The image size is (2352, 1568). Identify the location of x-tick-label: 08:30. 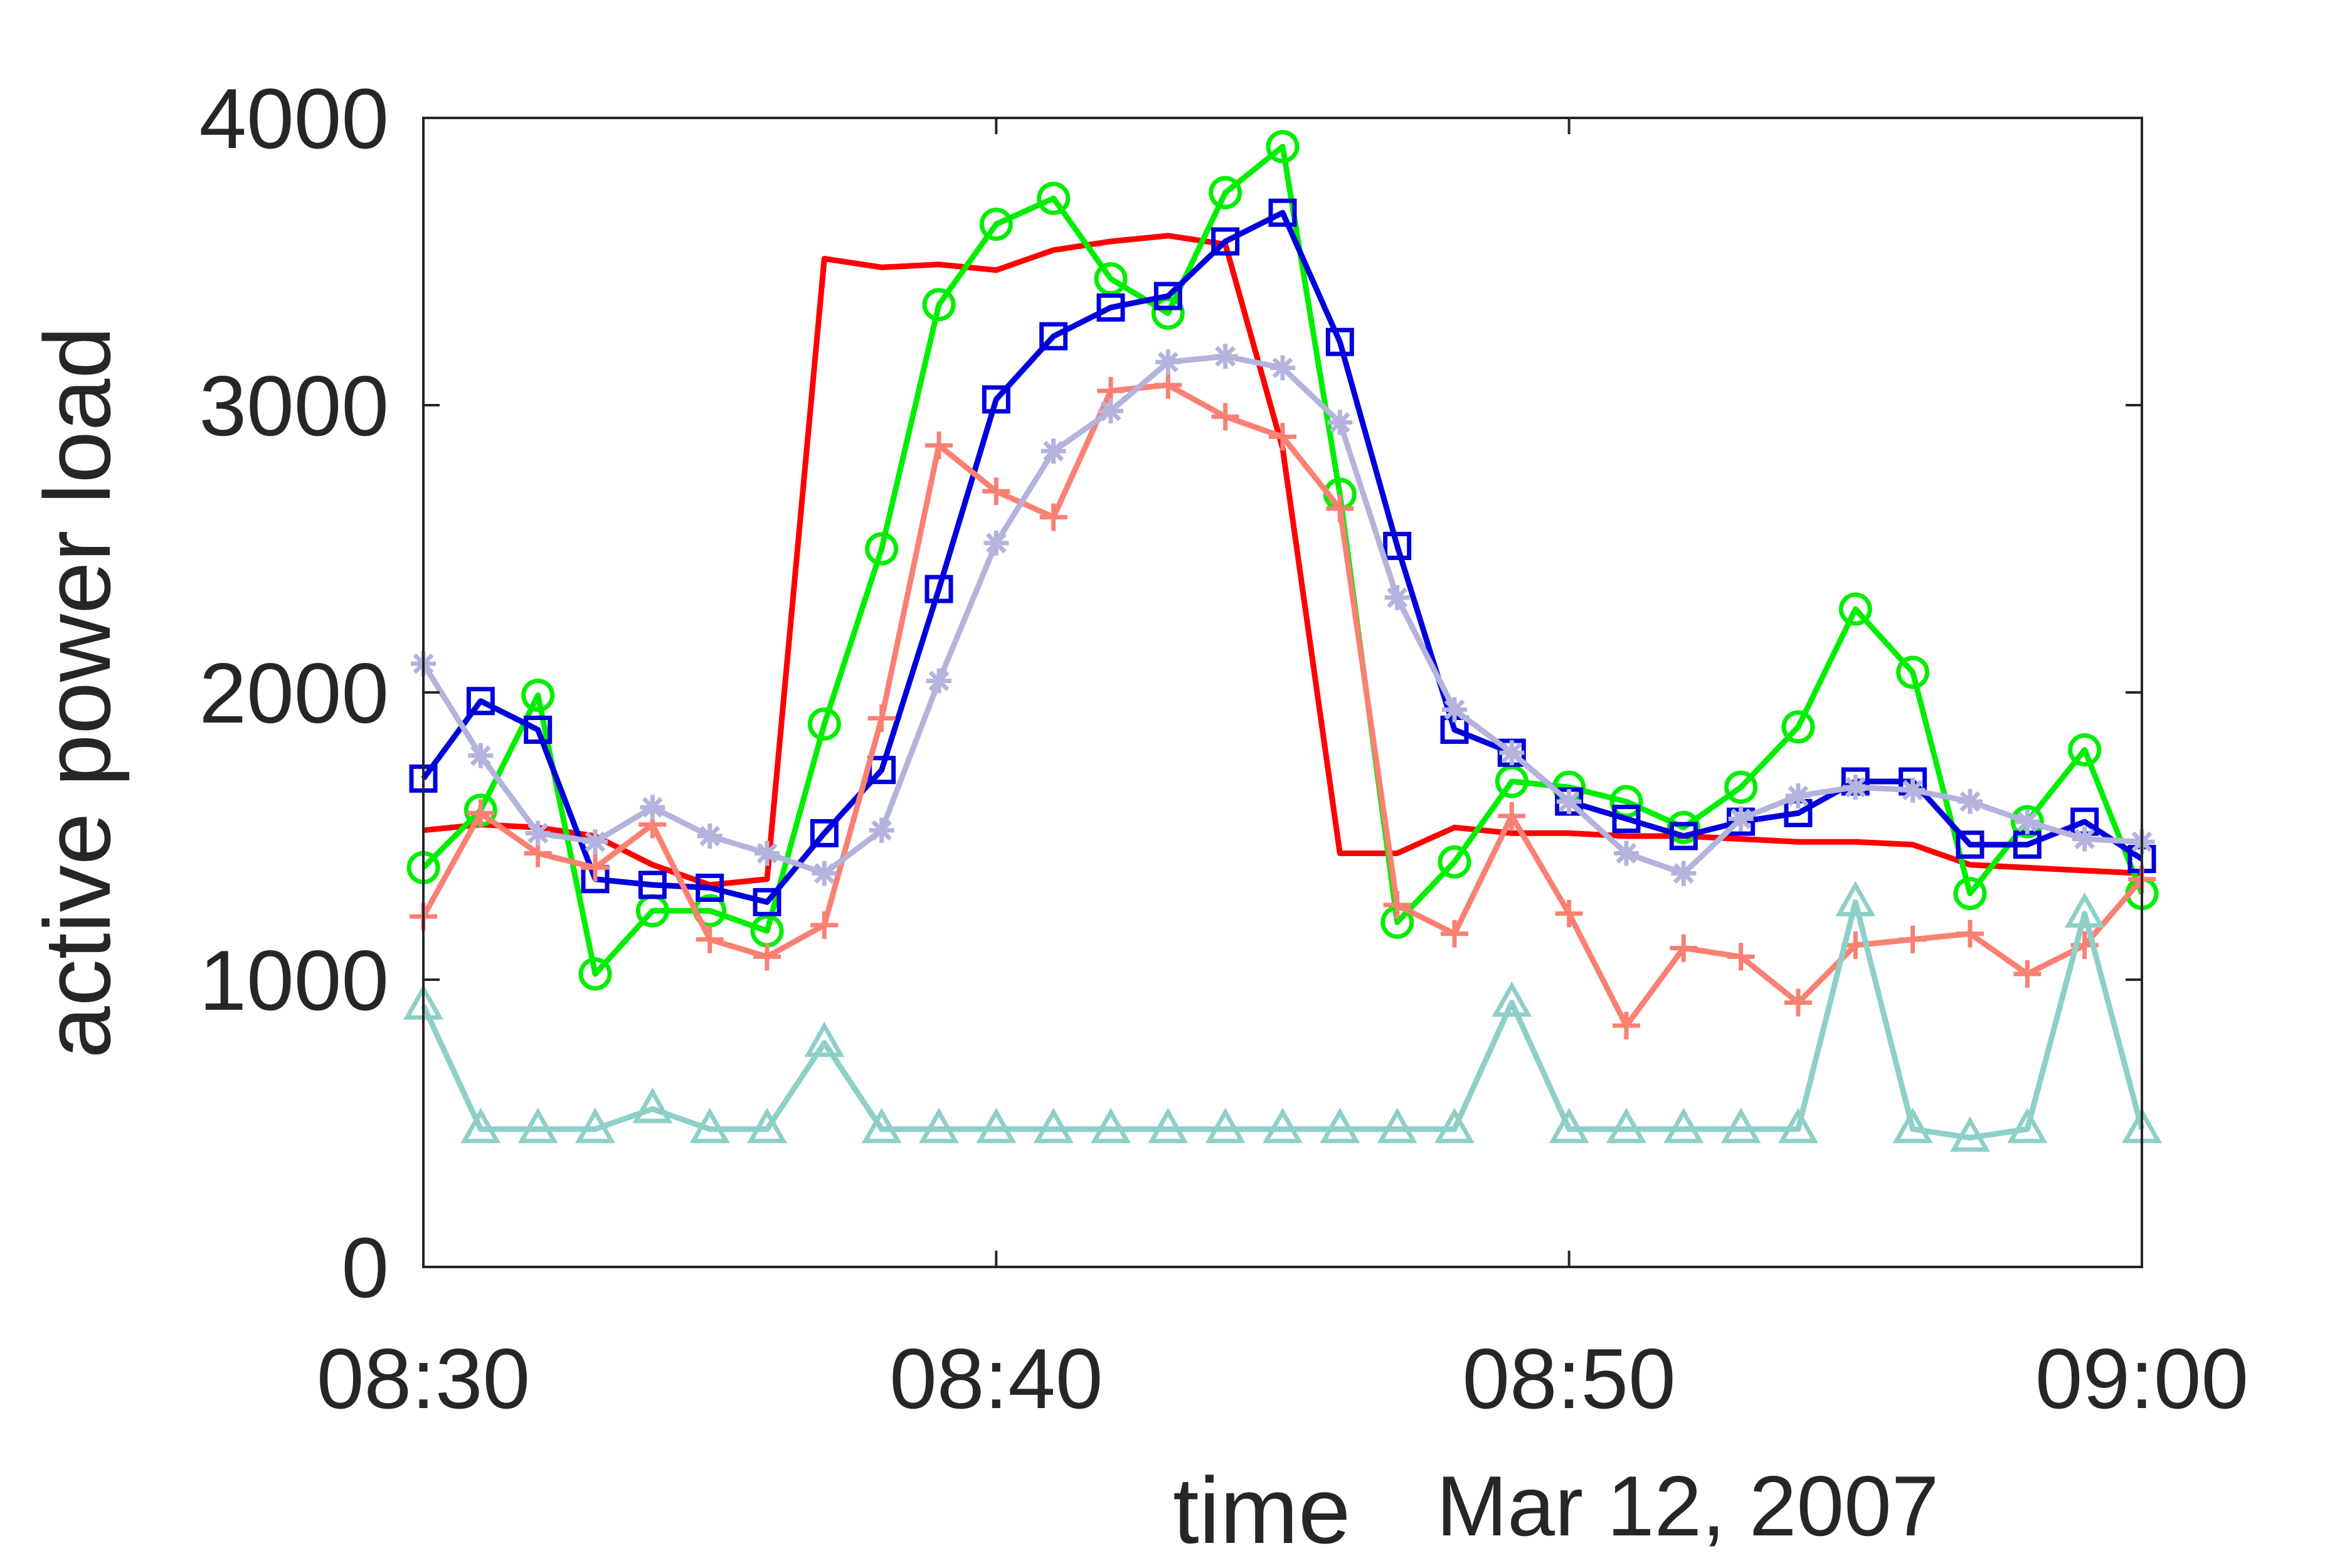
(423, 1378).